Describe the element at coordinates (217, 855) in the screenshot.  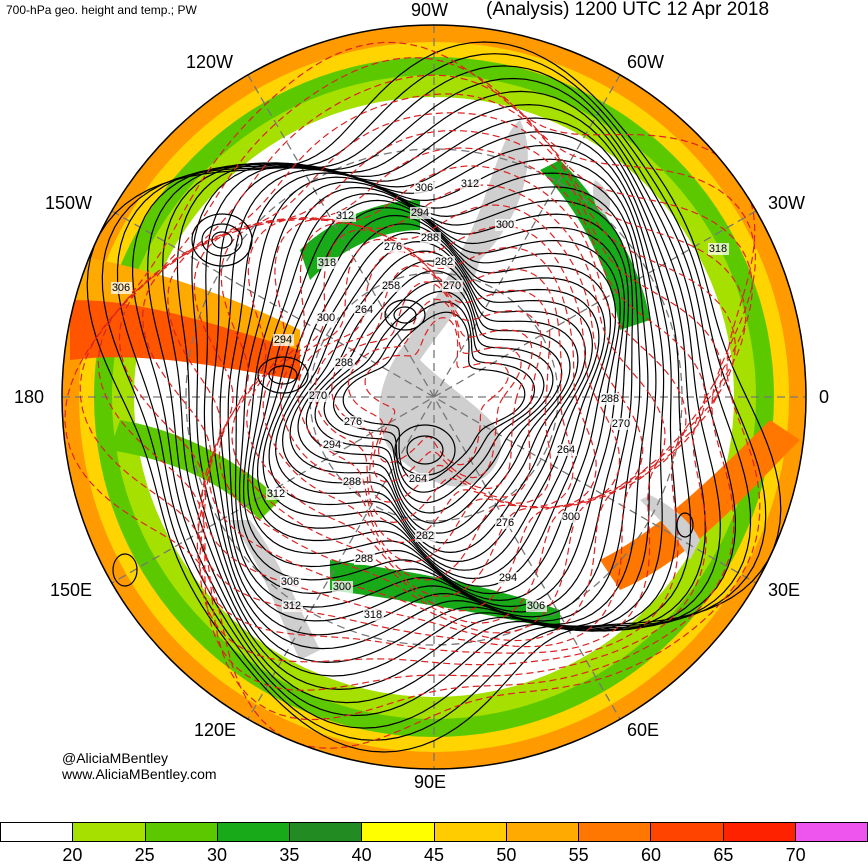
I see `colorbar-tick-label: 30` at that location.